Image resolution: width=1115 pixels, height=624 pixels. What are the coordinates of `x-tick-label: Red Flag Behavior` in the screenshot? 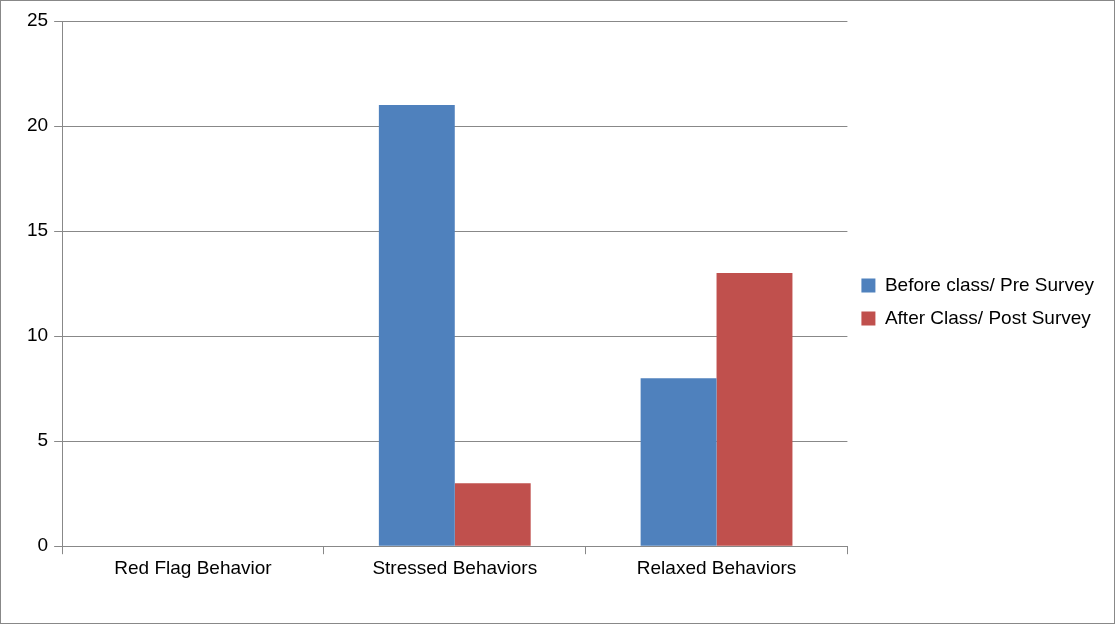 It's located at (193, 567).